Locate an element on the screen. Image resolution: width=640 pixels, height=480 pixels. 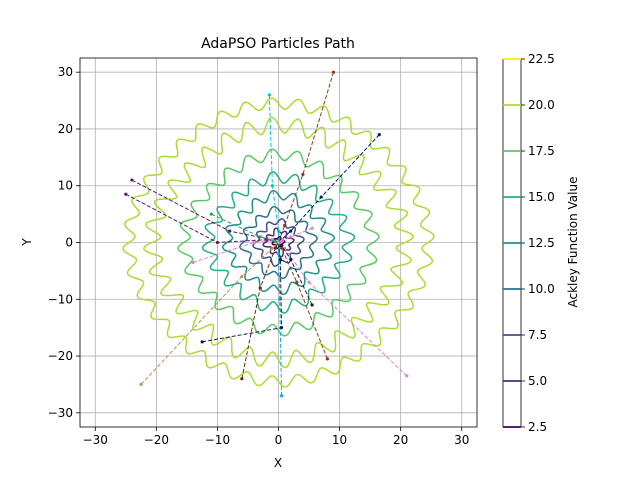
x-axis-label: X is located at coordinates (278, 463).